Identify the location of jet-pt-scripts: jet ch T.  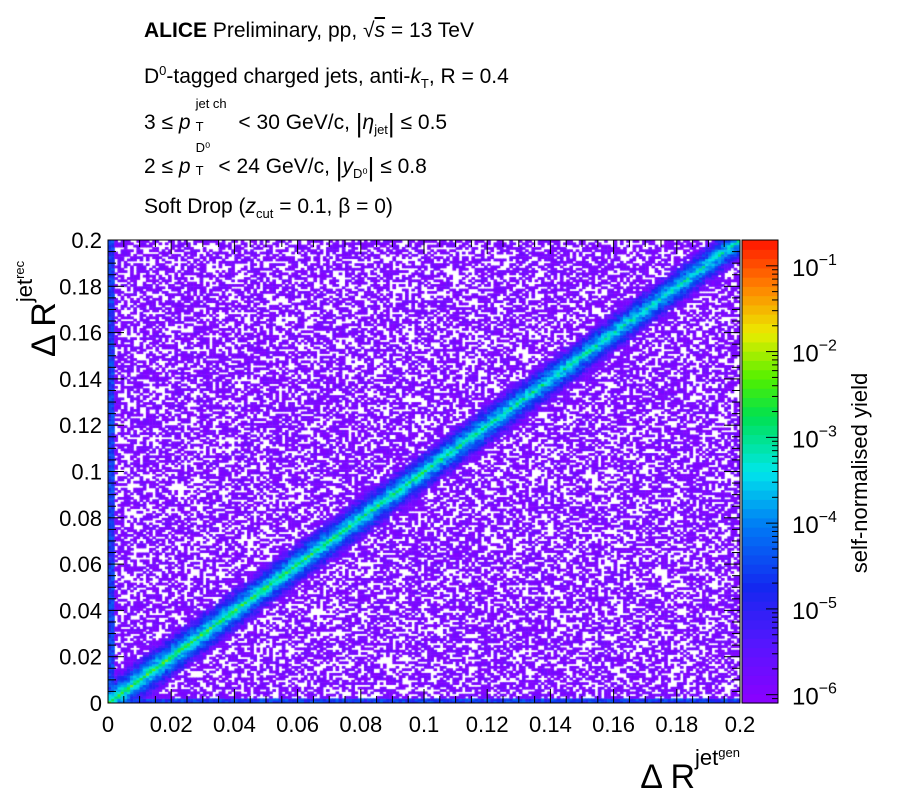
(209, 115).